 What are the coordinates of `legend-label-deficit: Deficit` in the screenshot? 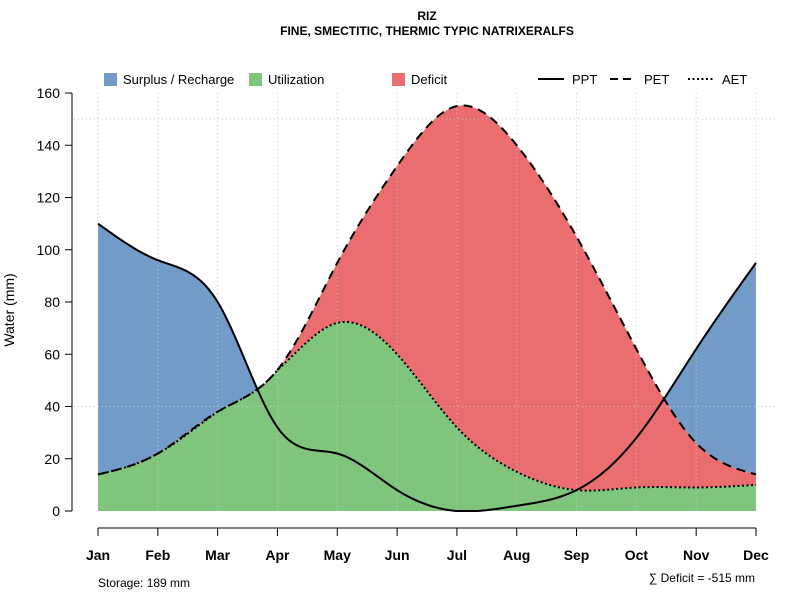 It's located at (429, 79).